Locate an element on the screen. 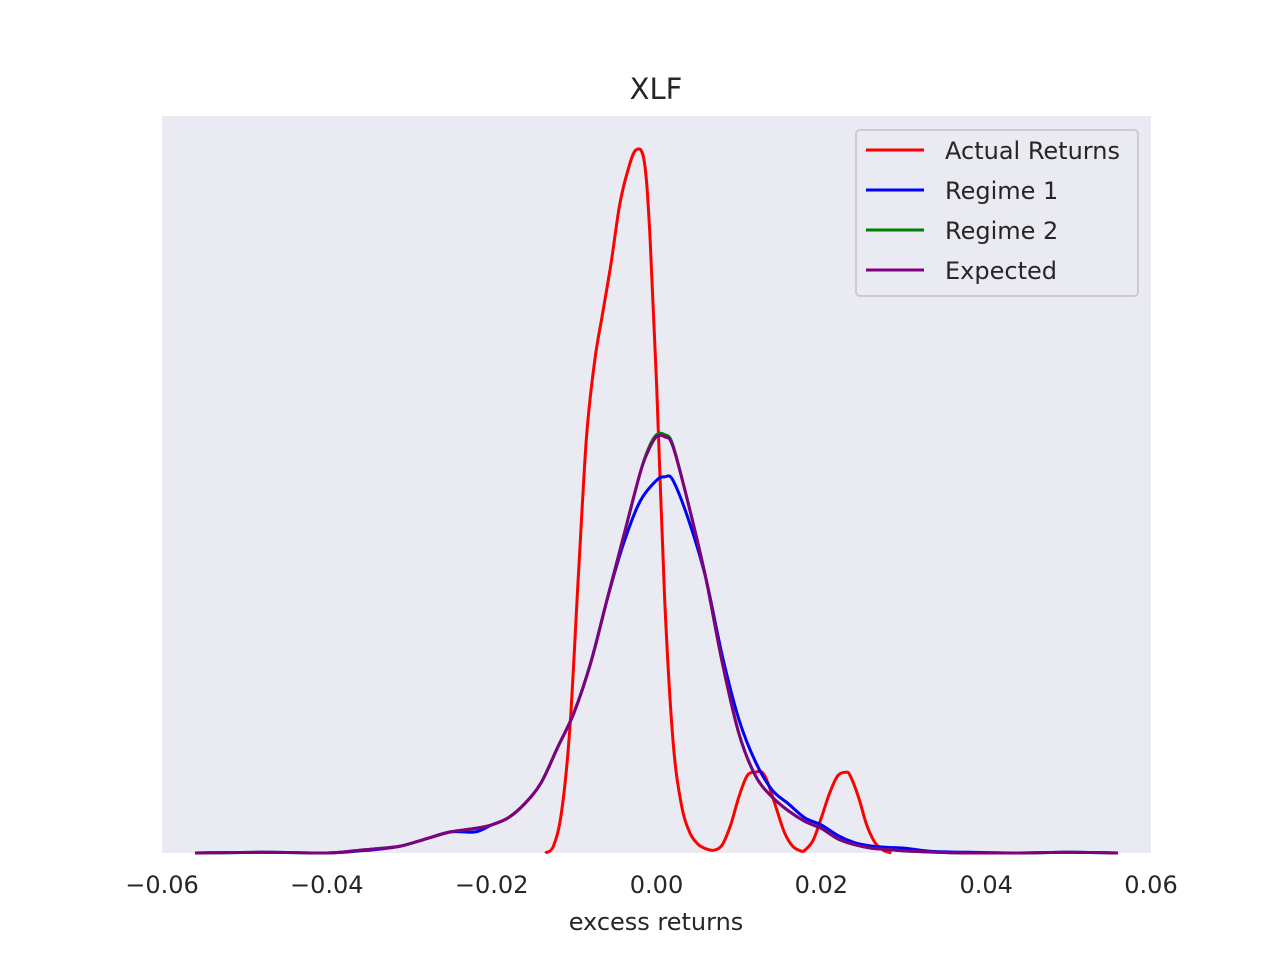 The image size is (1280, 960). legend: Actual Returns Regime 1 Regime 2 Expected is located at coordinates (997, 213).